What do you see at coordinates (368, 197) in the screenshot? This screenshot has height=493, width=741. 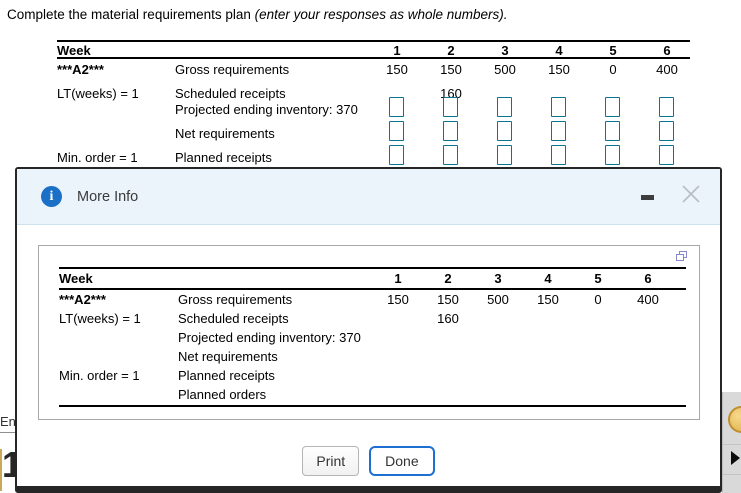 I see `dialog-header: More Info` at bounding box center [368, 197].